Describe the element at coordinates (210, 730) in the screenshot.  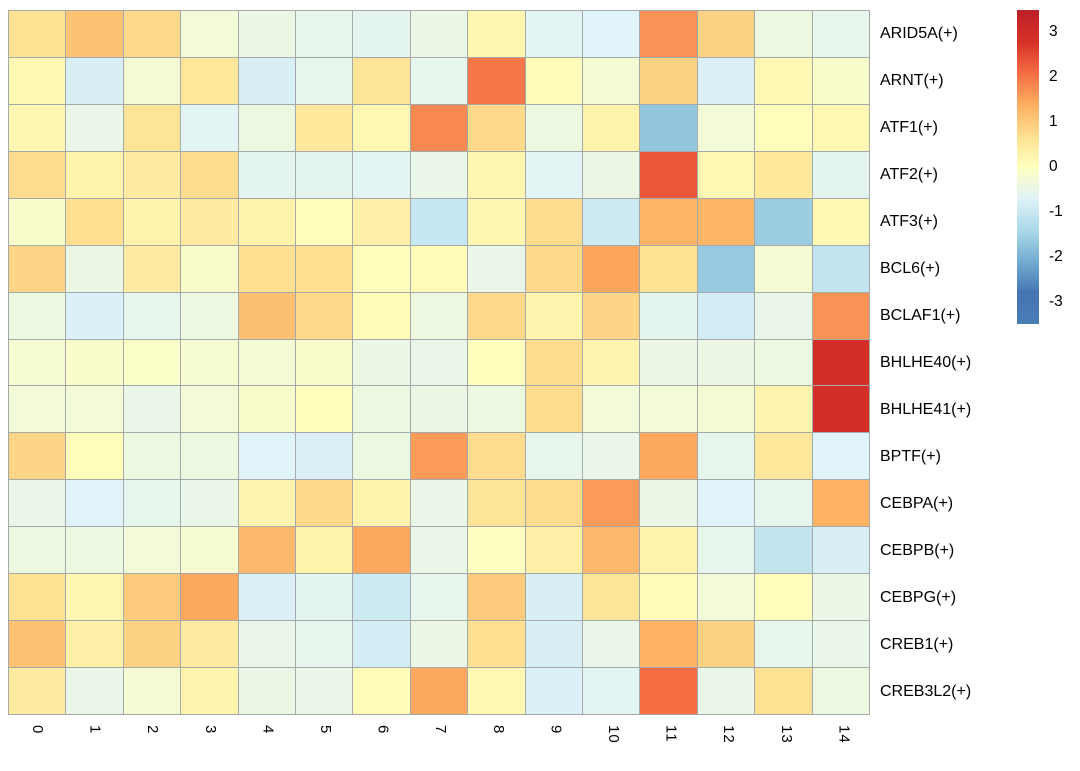
I see `column-label: 3` at that location.